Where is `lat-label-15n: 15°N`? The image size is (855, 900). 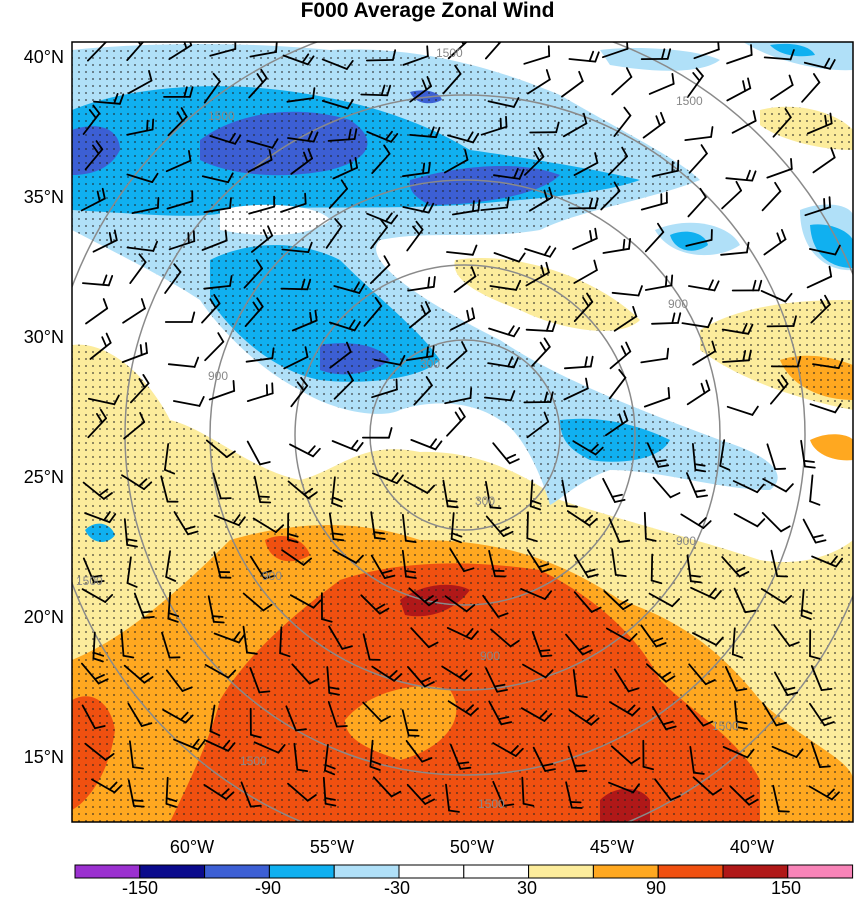
lat-label-15n: 15°N is located at coordinates (44, 757).